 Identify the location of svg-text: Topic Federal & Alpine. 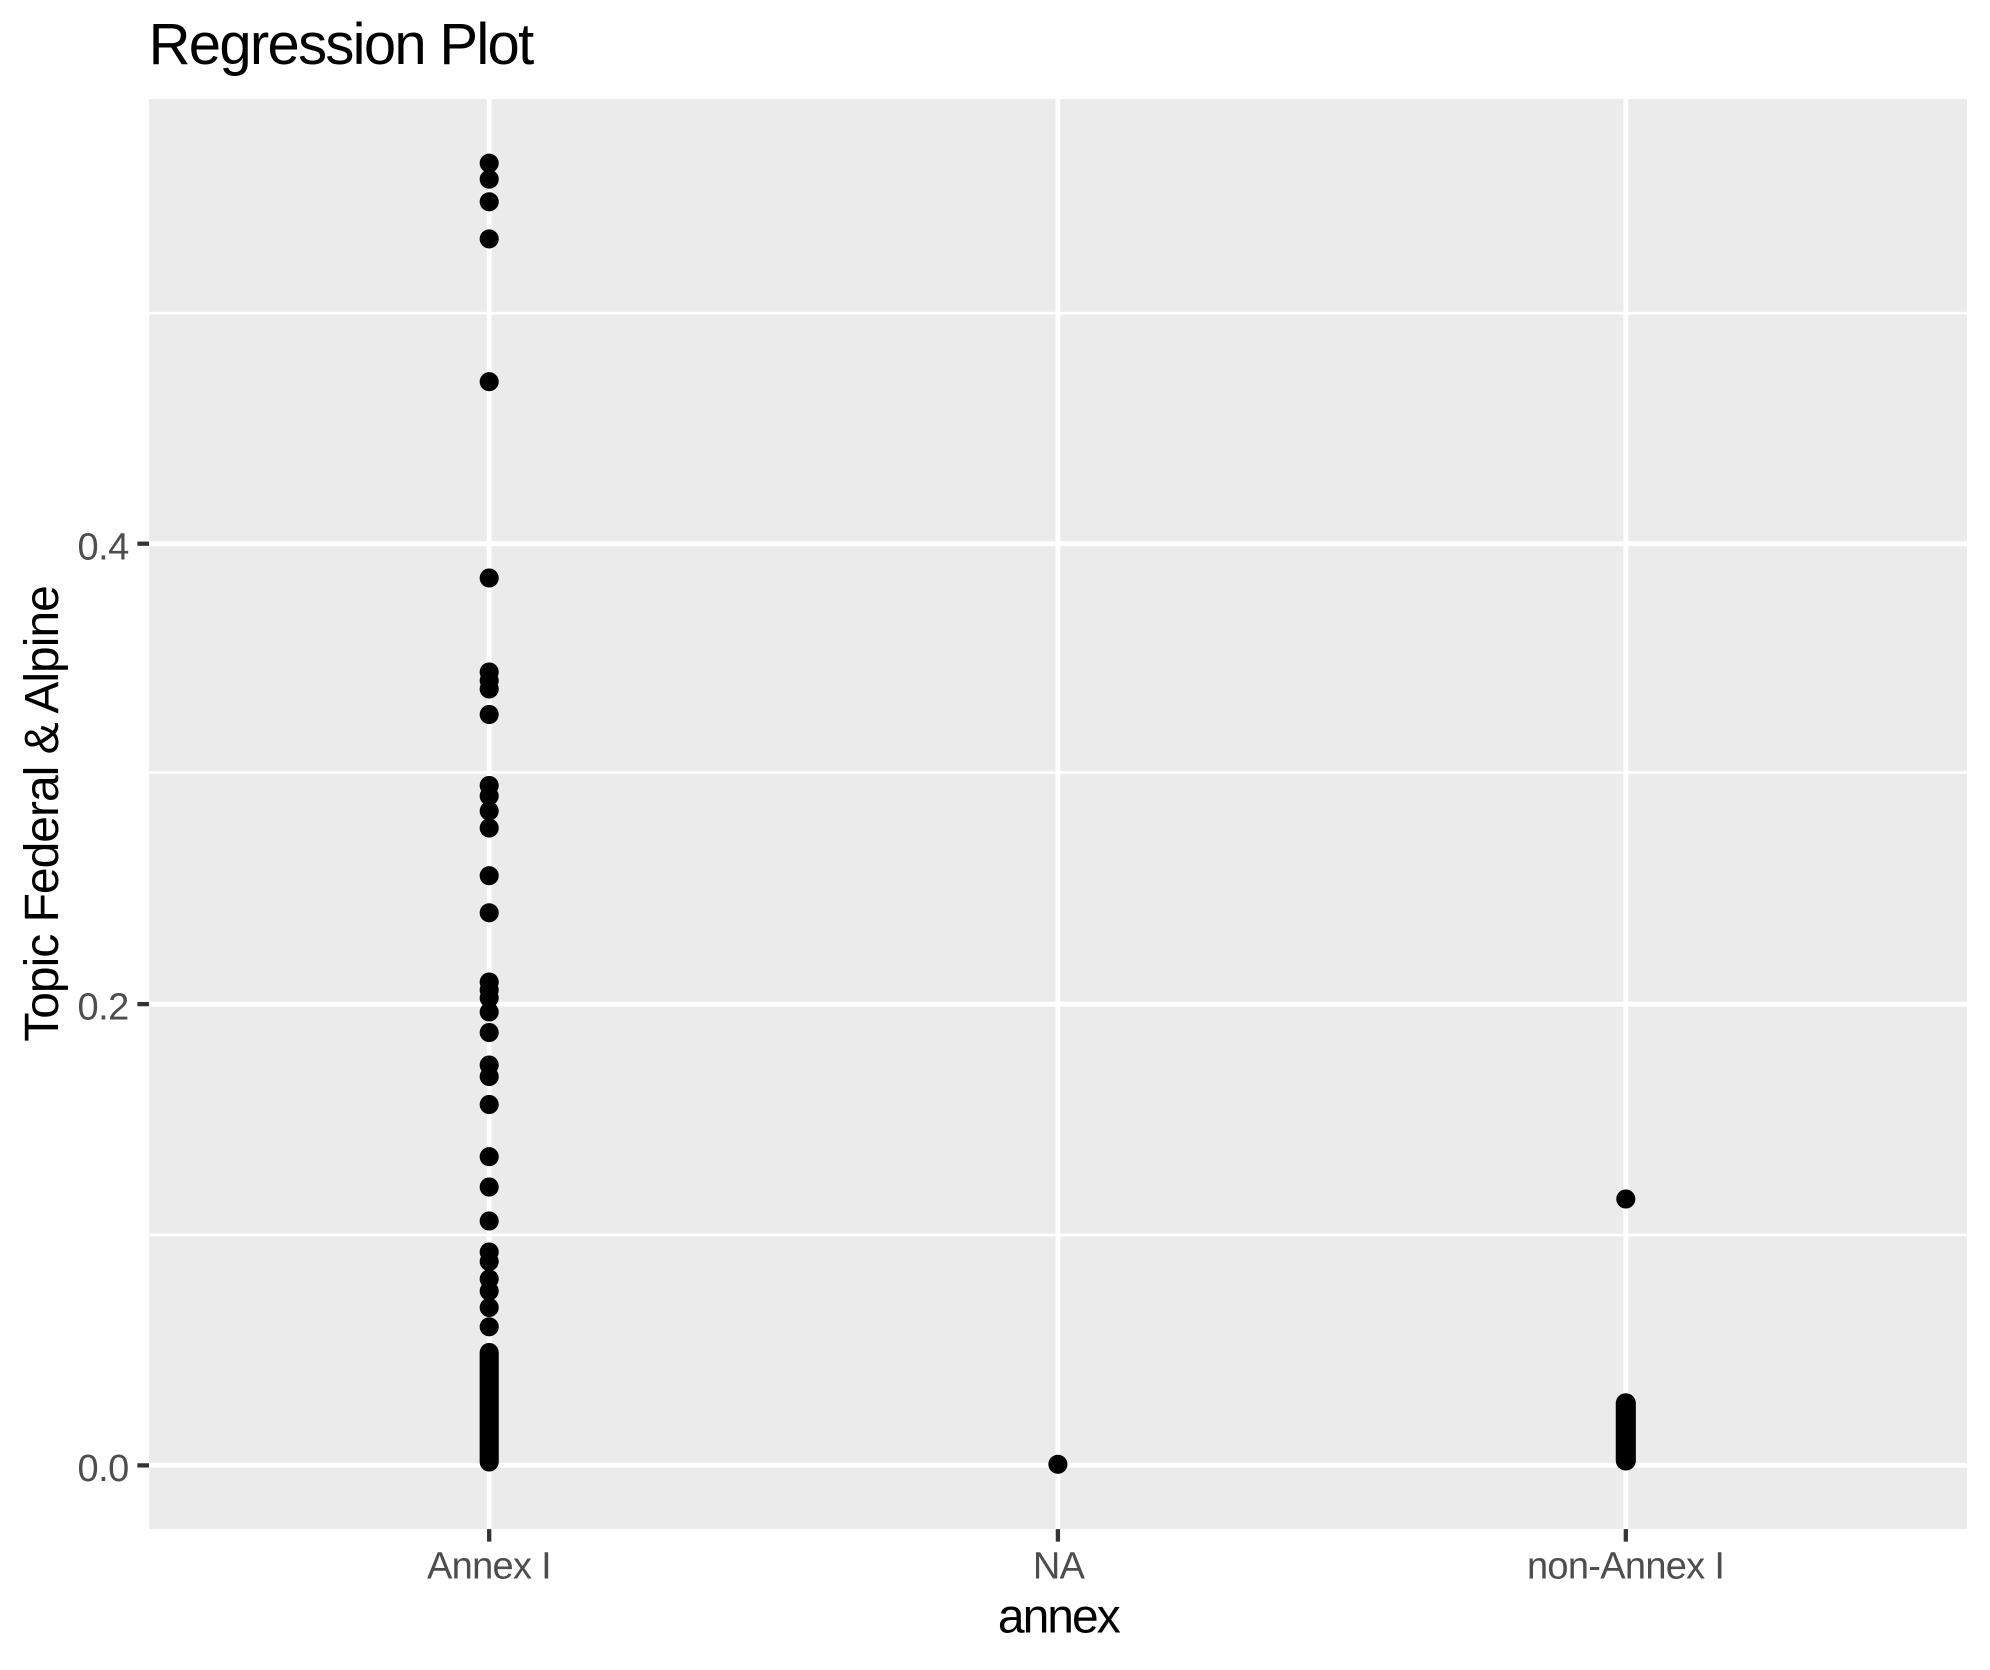
(42, 814).